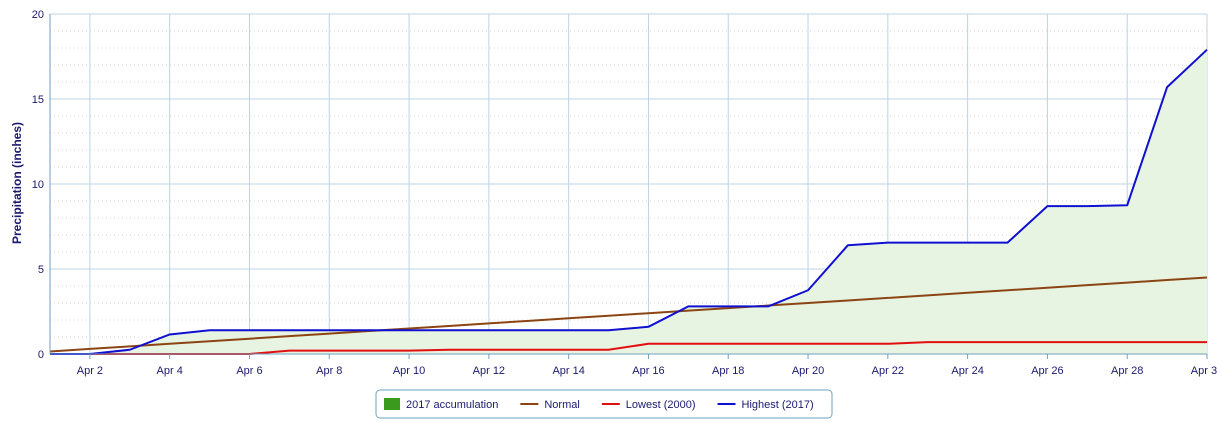  I want to click on x-tick-label: Apr 8, so click(329, 371).